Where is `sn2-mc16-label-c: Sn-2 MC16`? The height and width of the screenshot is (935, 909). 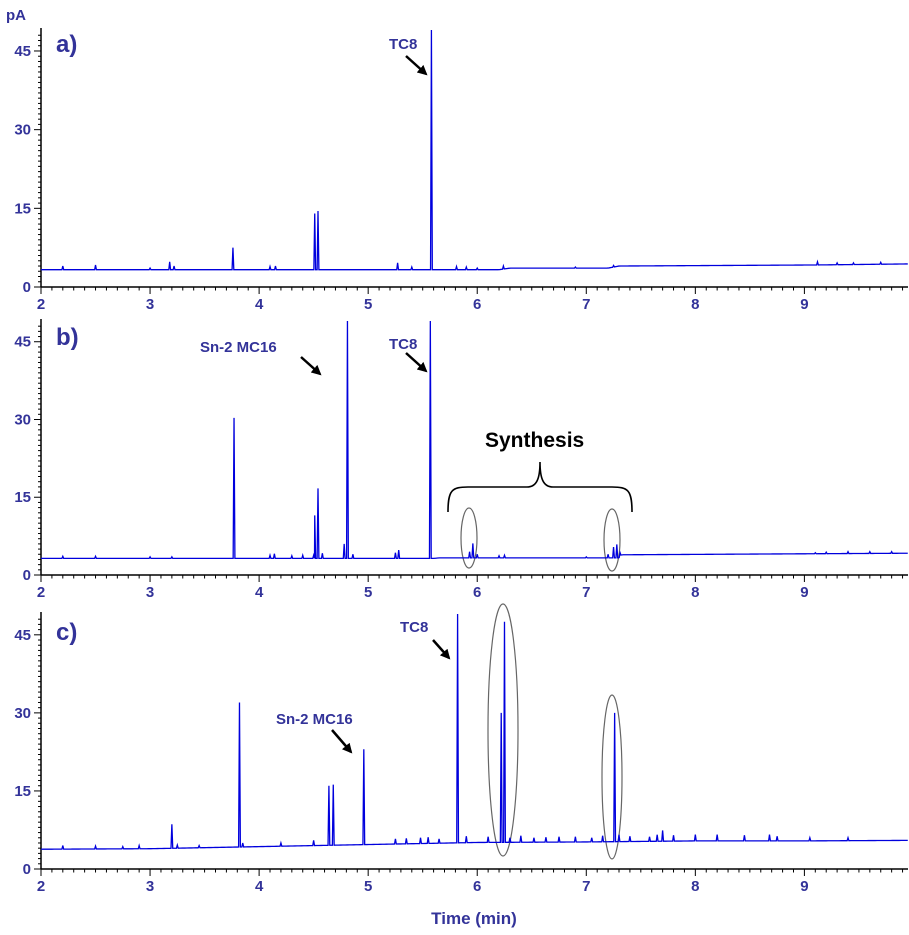 sn2-mc16-label-c: Sn-2 MC16 is located at coordinates (314, 719).